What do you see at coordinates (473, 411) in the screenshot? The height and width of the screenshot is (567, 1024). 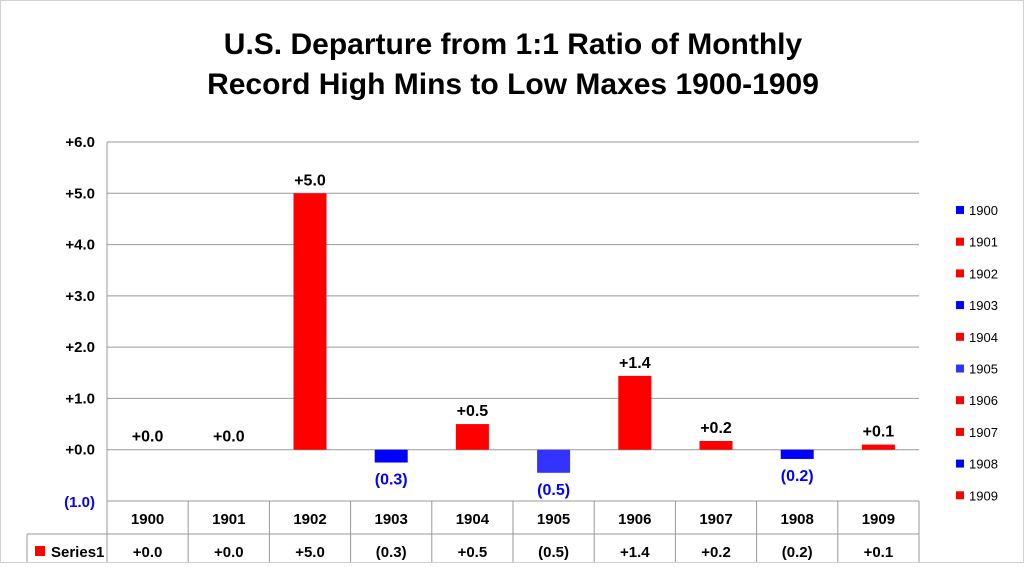 I see `data-label-1904: +0.5` at bounding box center [473, 411].